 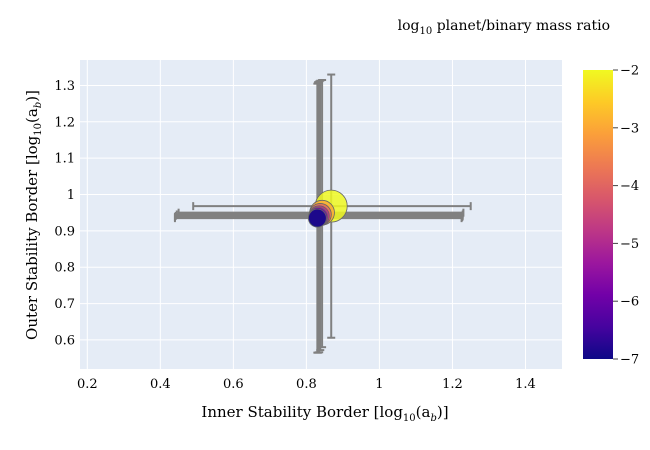 What do you see at coordinates (629, 360) in the screenshot?
I see `colorbar-tick-label: −7` at bounding box center [629, 360].